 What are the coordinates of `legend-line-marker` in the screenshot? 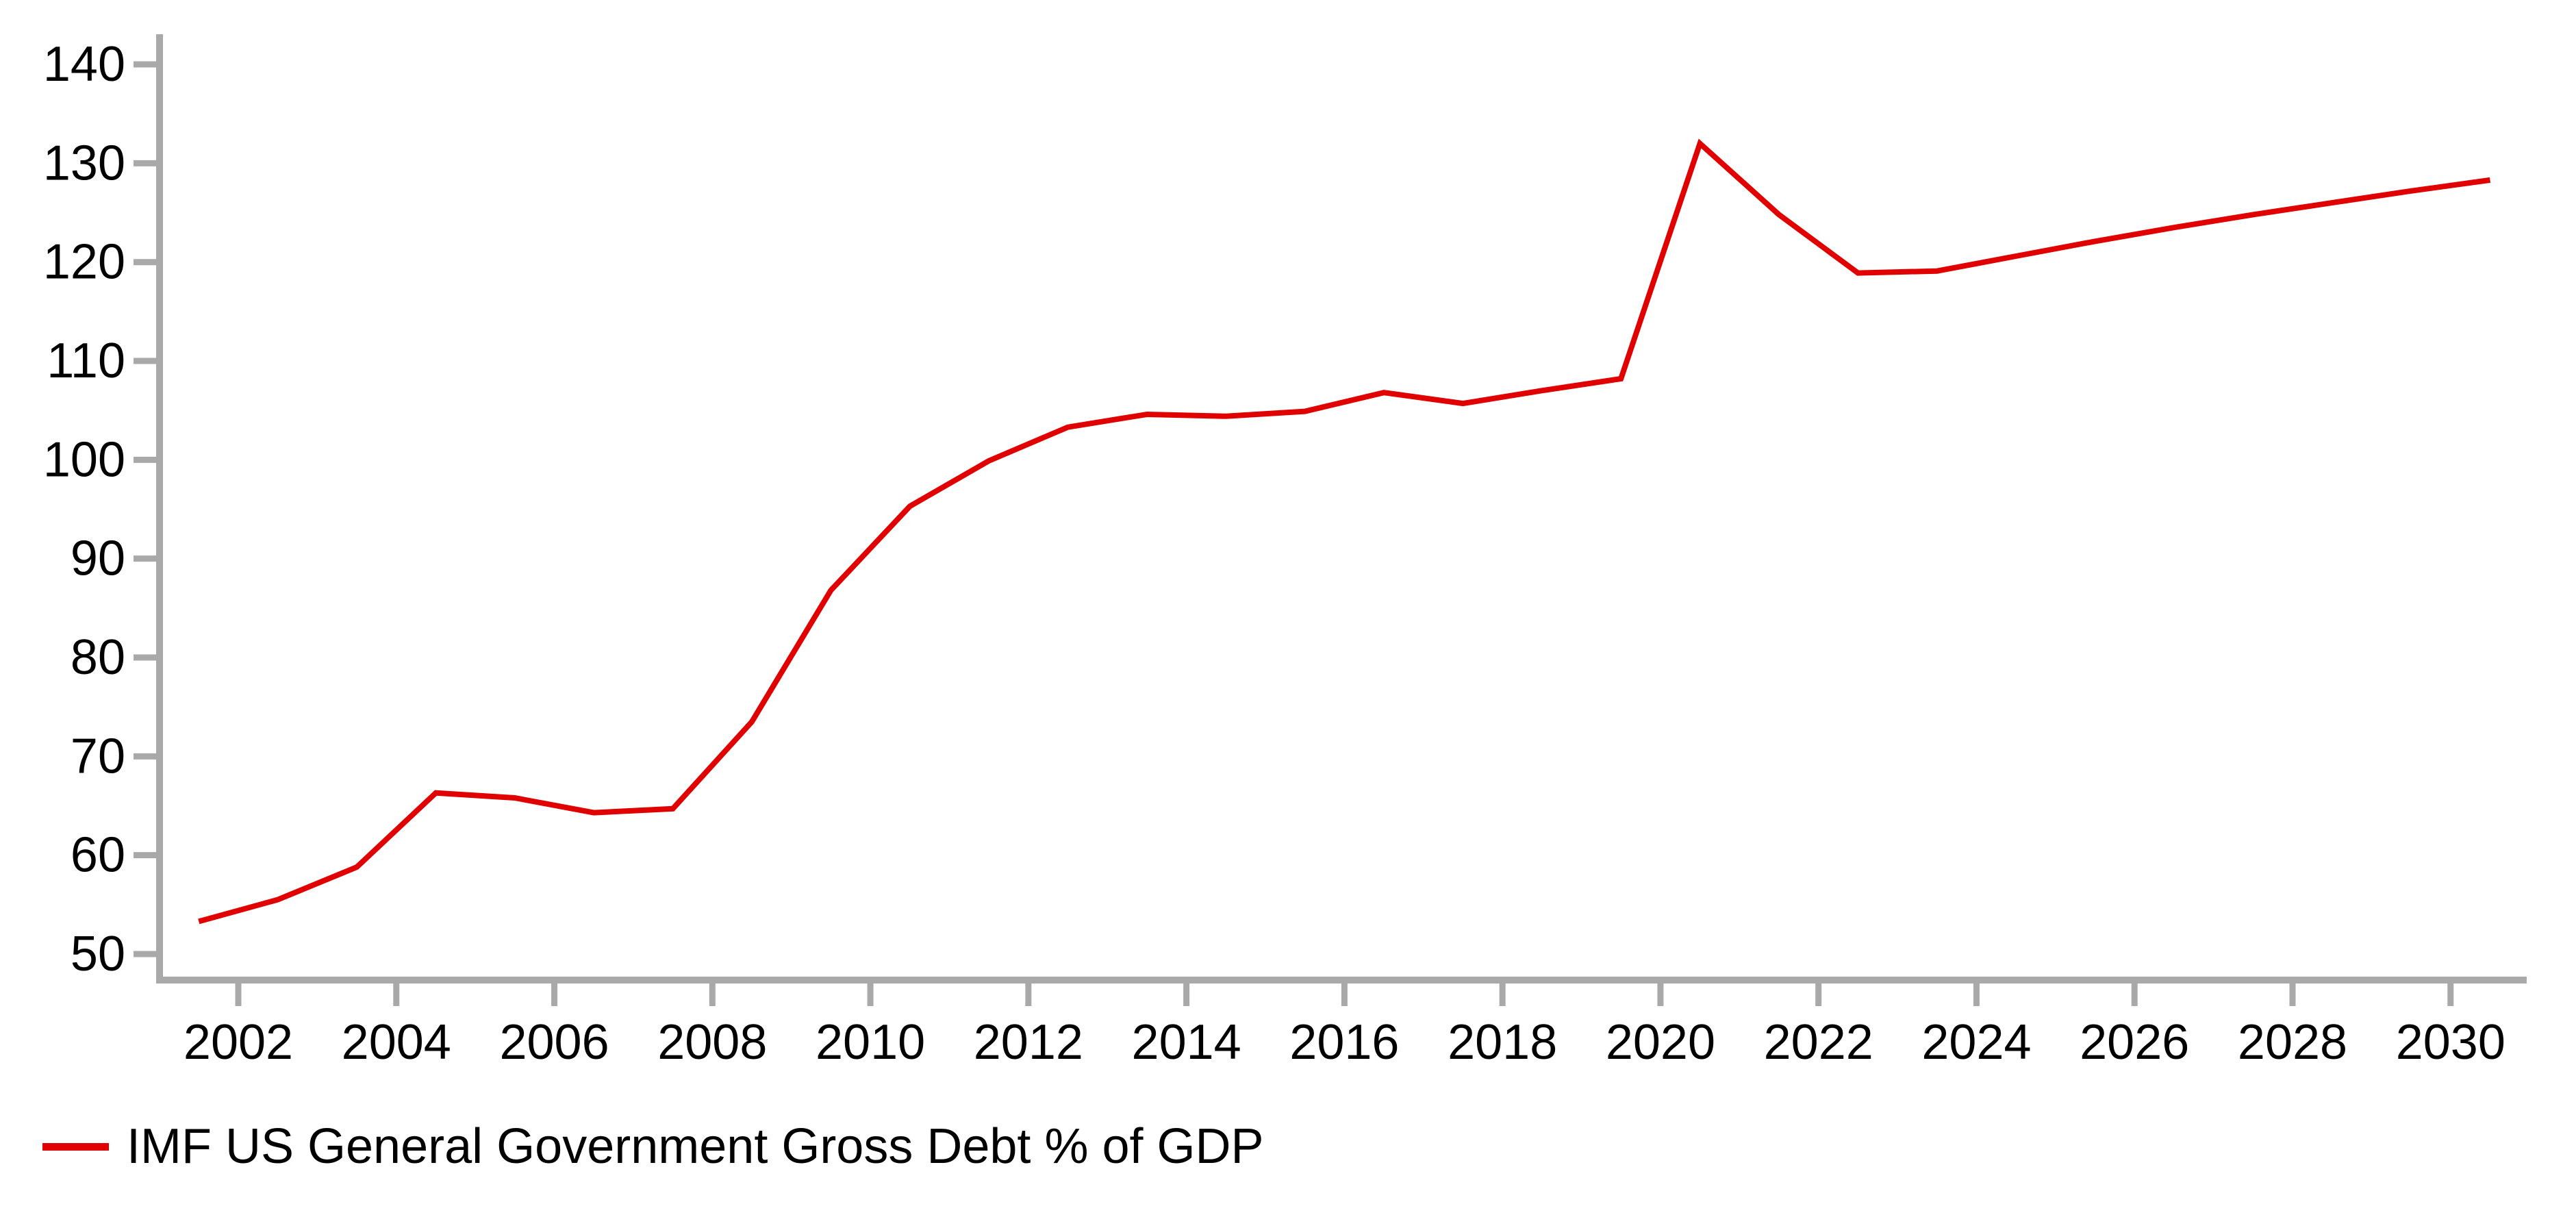 It's located at (75, 1147).